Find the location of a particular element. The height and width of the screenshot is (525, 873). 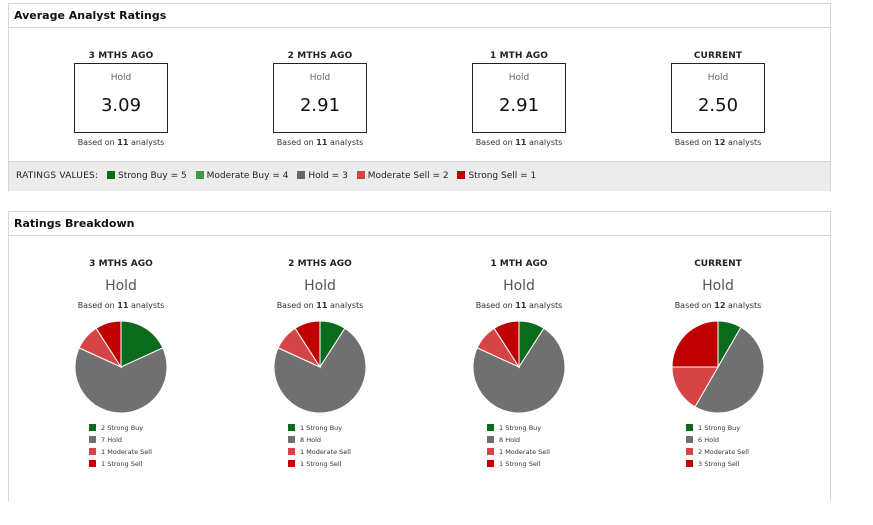

panel-title: Ratings Breakdown is located at coordinates (419, 224).